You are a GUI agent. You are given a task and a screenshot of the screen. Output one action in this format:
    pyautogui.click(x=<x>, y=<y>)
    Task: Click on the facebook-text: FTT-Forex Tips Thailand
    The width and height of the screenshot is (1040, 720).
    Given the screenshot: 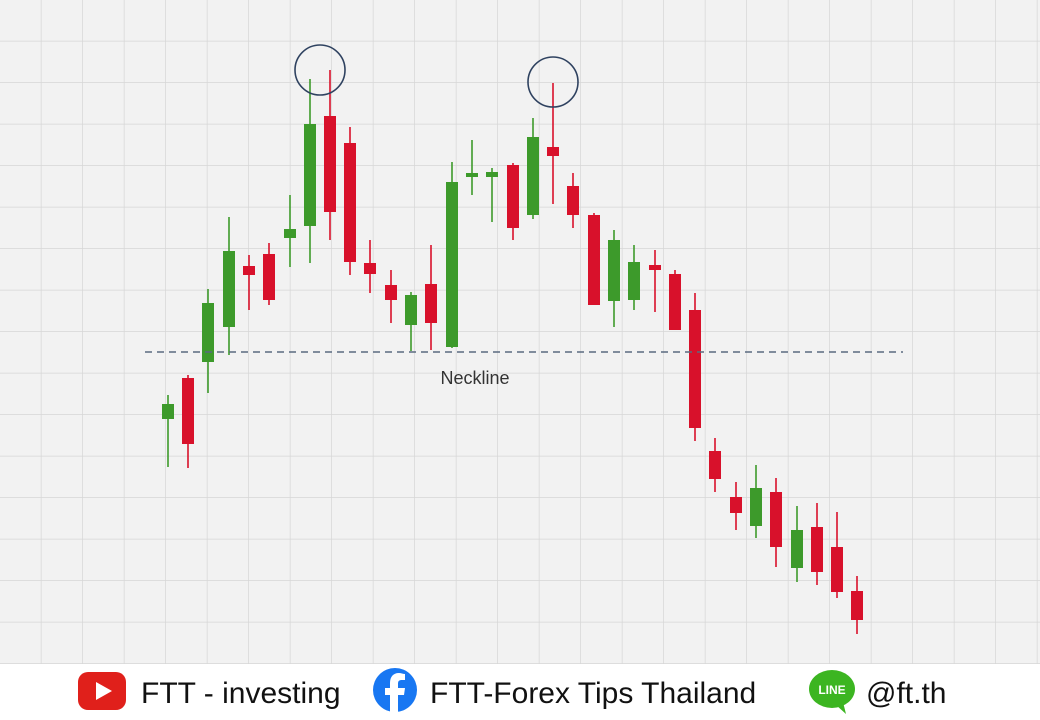 What is the action you would take?
    pyautogui.click(x=593, y=693)
    